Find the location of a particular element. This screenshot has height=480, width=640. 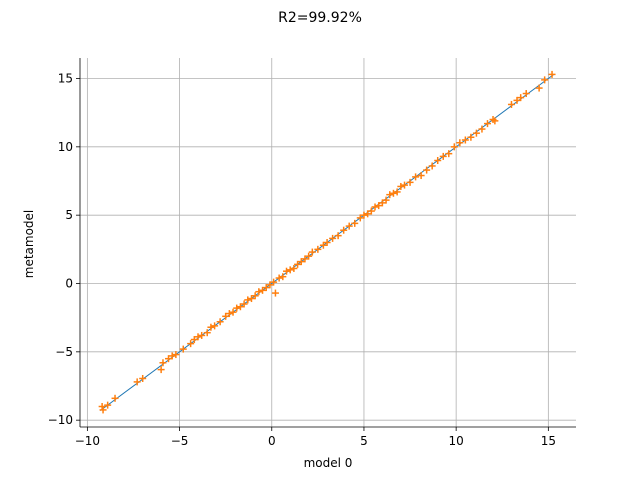

y-tick-label: 15 is located at coordinates (65, 79).